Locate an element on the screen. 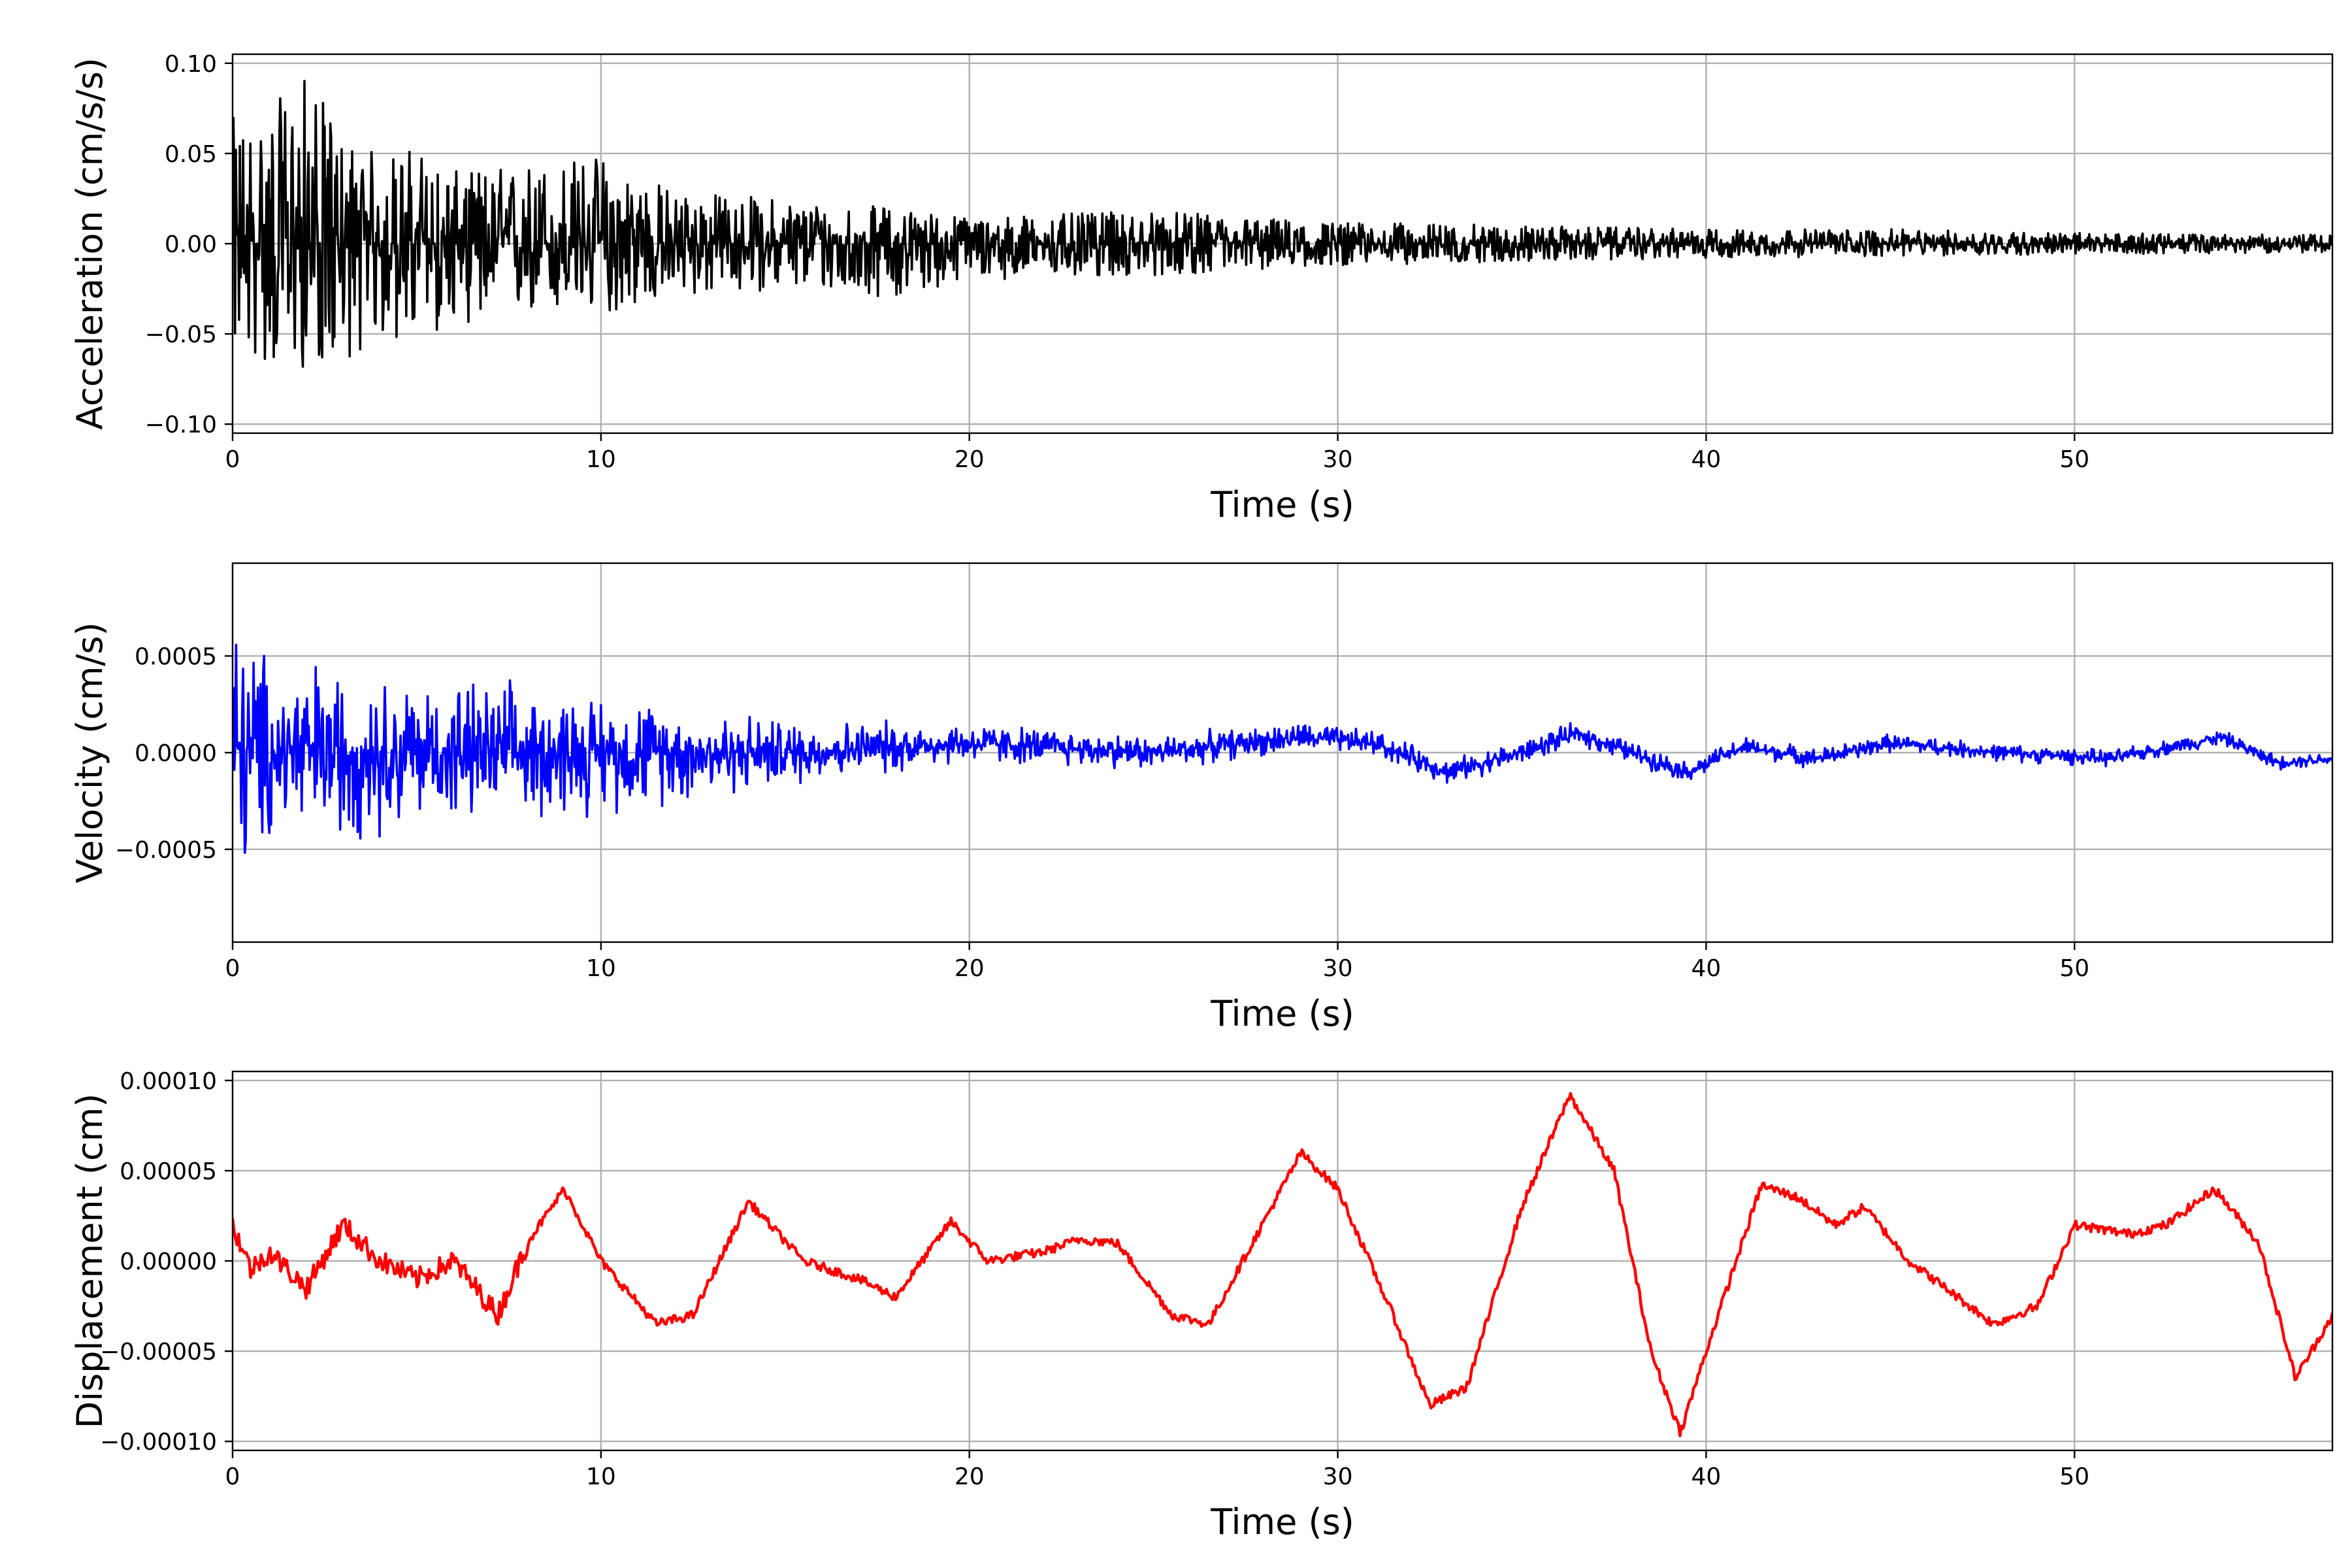 The height and width of the screenshot is (1568, 2352). velocity-y-tick-label: 0.0000 is located at coordinates (176, 753).